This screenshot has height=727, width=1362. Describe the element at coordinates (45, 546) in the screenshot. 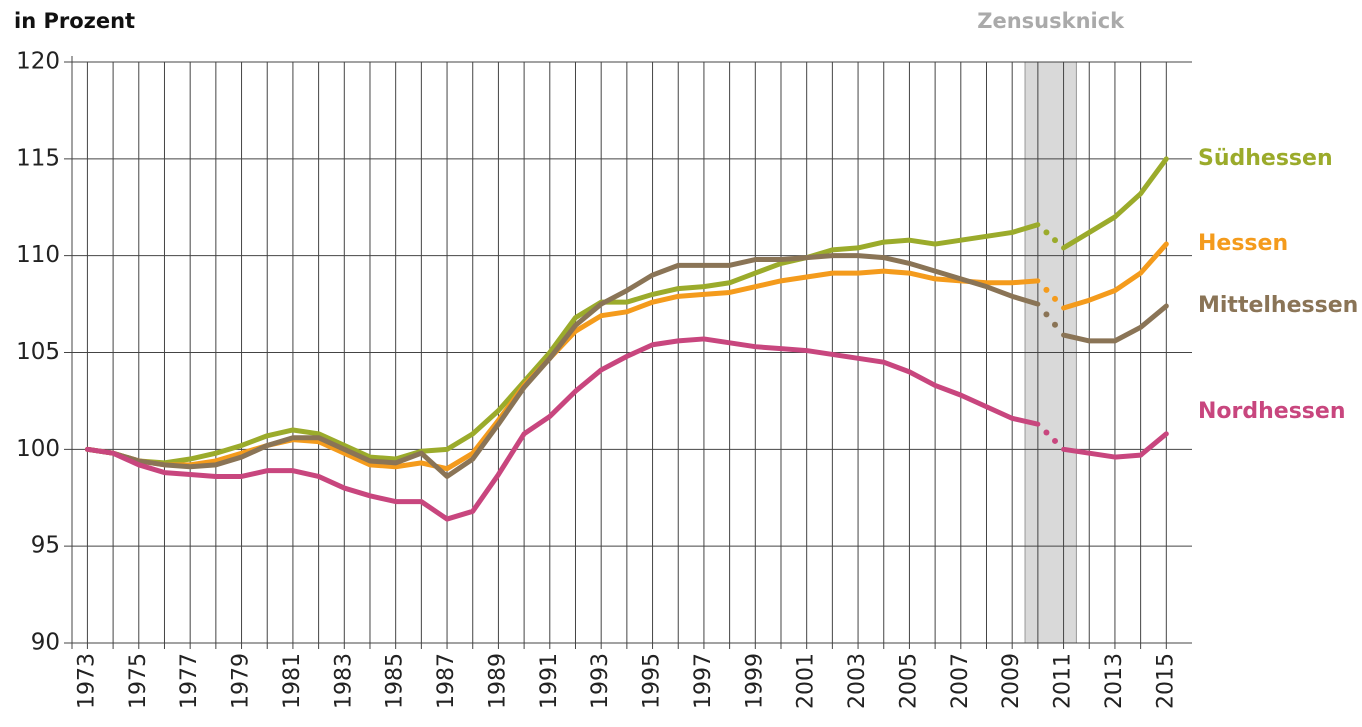

I see `y-tick-label: 95` at that location.